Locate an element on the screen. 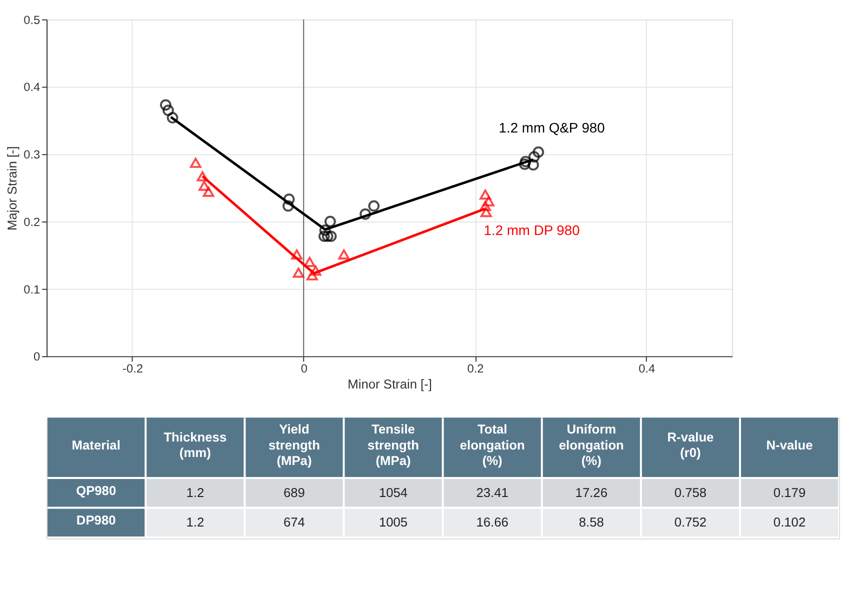  series-label: 1.2 mm DP 980 is located at coordinates (532, 230).